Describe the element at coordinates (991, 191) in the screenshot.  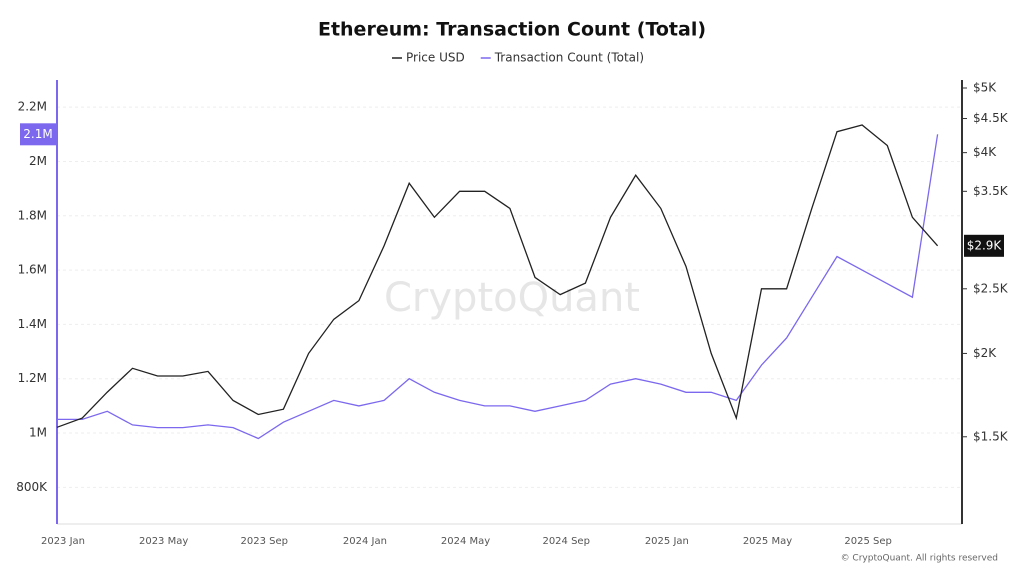
I see `y2-tick-label: $3.5K` at that location.